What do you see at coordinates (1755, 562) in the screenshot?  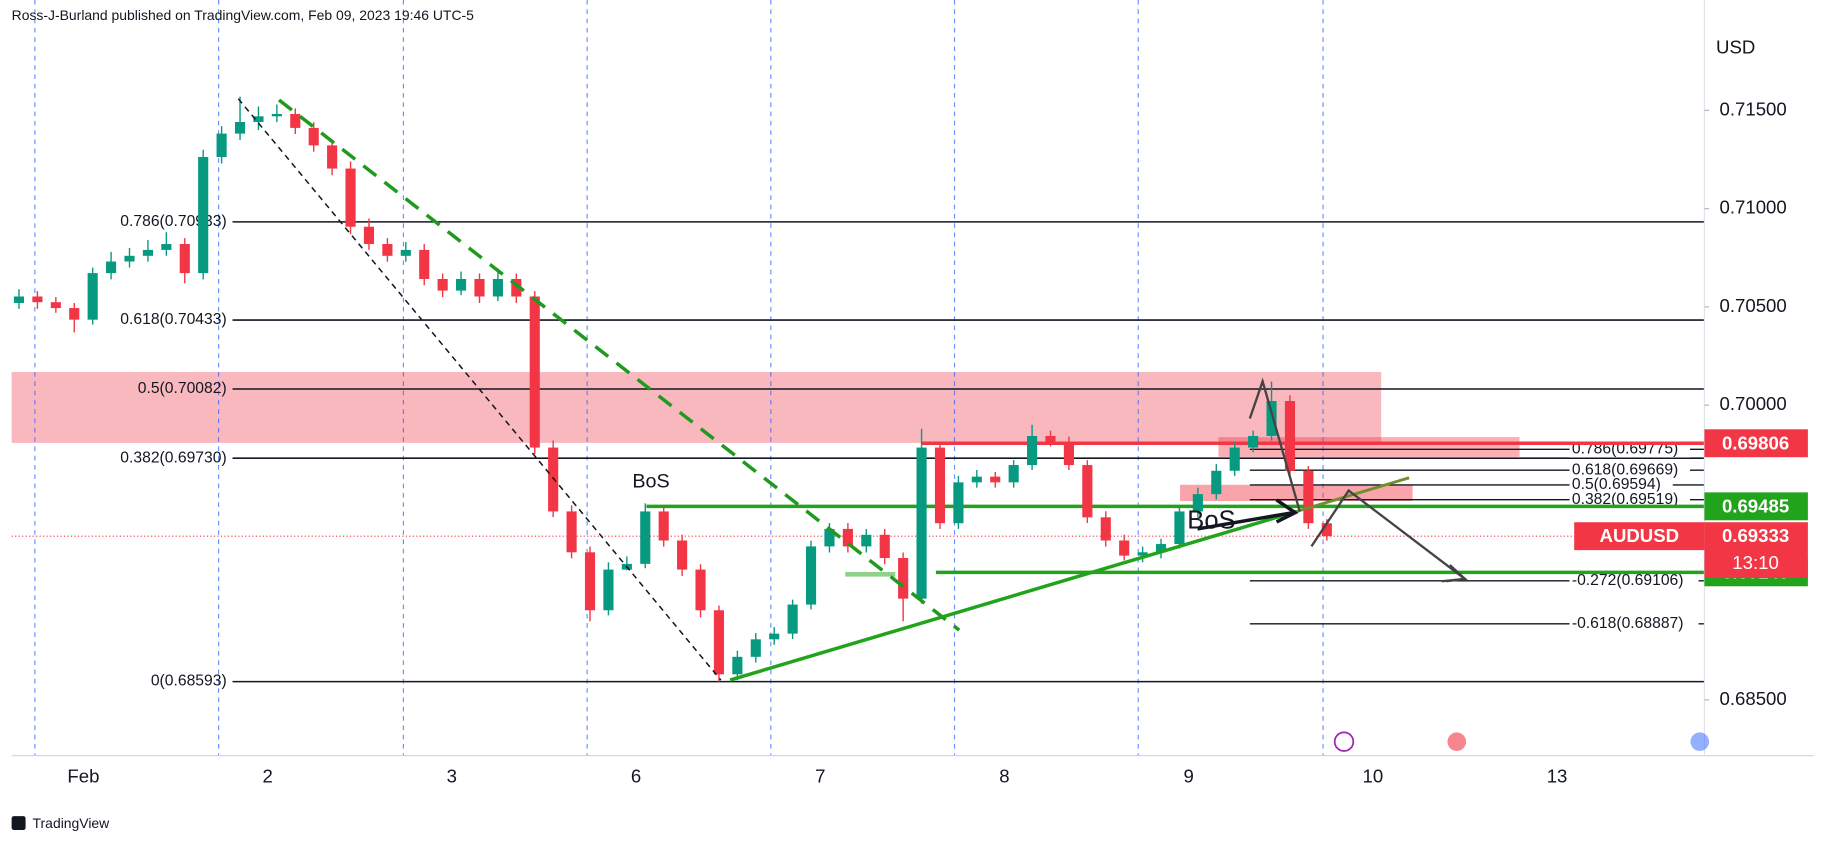 I see `countdown: 13:10` at bounding box center [1755, 562].